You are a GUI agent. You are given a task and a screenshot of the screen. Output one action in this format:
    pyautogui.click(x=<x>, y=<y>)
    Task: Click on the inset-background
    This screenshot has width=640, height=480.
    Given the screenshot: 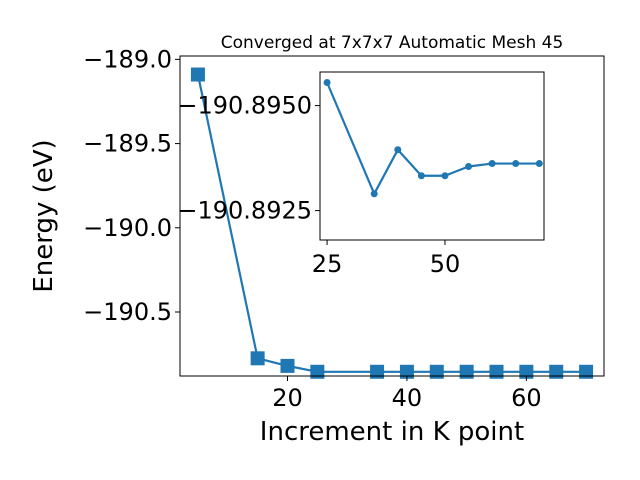 What is the action you would take?
    pyautogui.click(x=432, y=156)
    